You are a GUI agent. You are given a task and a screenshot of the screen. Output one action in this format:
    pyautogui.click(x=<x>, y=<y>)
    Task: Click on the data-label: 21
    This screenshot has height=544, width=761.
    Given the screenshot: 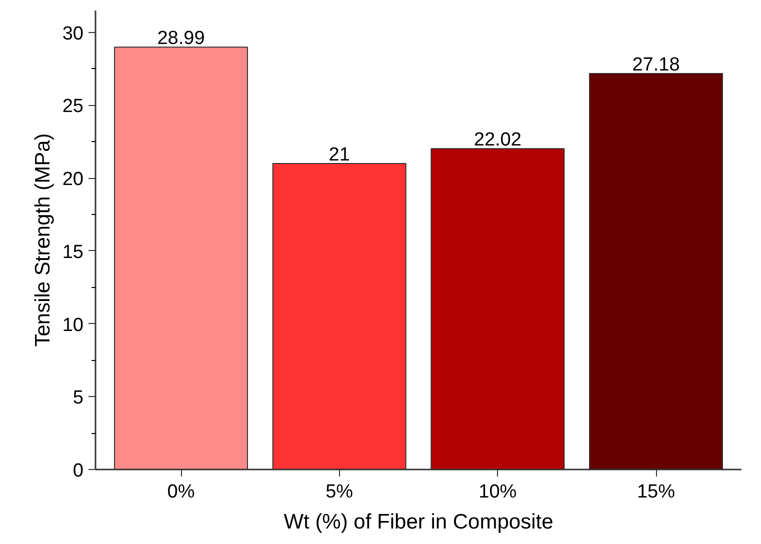 What is the action you would take?
    pyautogui.click(x=339, y=155)
    